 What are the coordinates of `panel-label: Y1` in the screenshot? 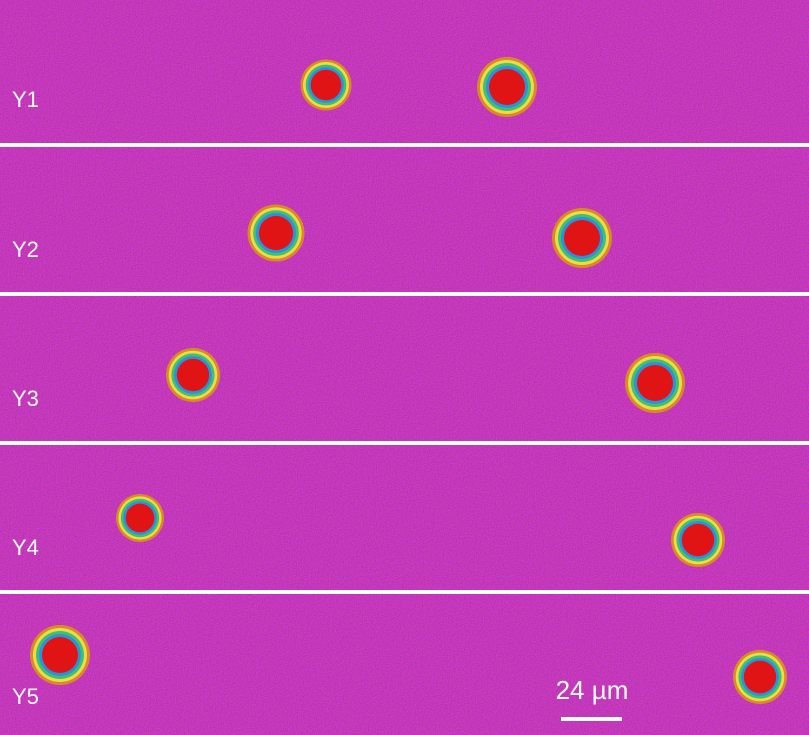 It's located at (25, 99).